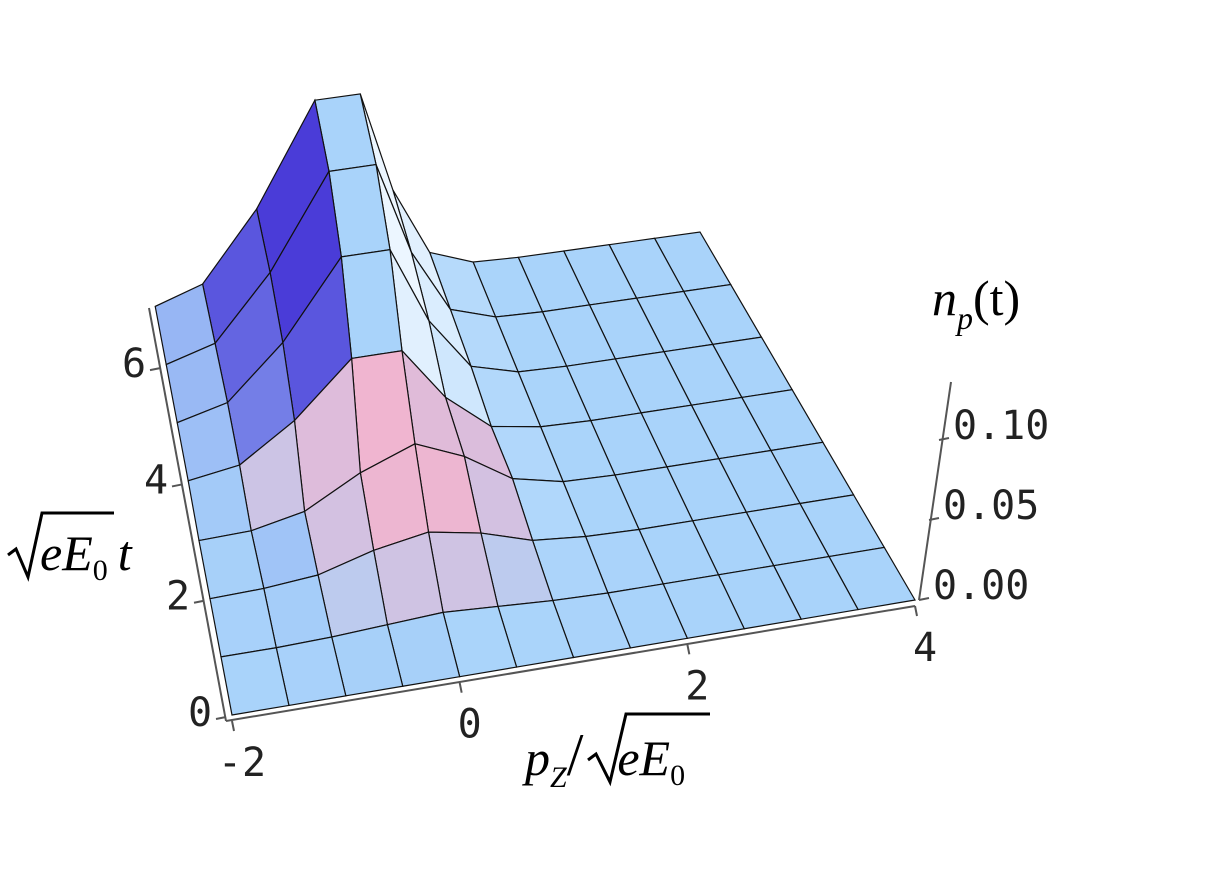 The height and width of the screenshot is (881, 1206). Describe the element at coordinates (470, 725) in the screenshot. I see `x-tick-label: 0` at that location.